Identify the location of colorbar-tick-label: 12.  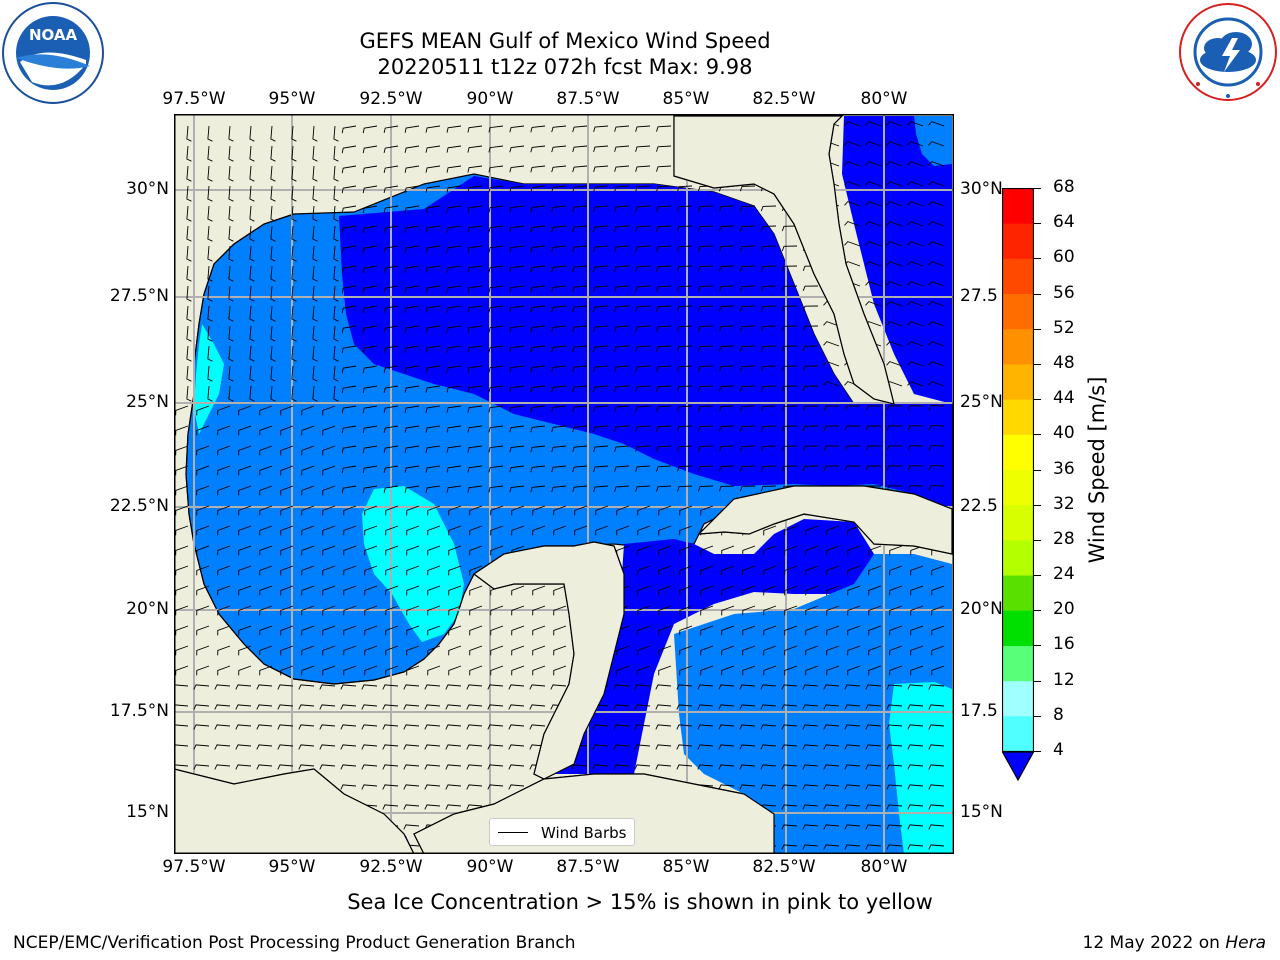
(1064, 679).